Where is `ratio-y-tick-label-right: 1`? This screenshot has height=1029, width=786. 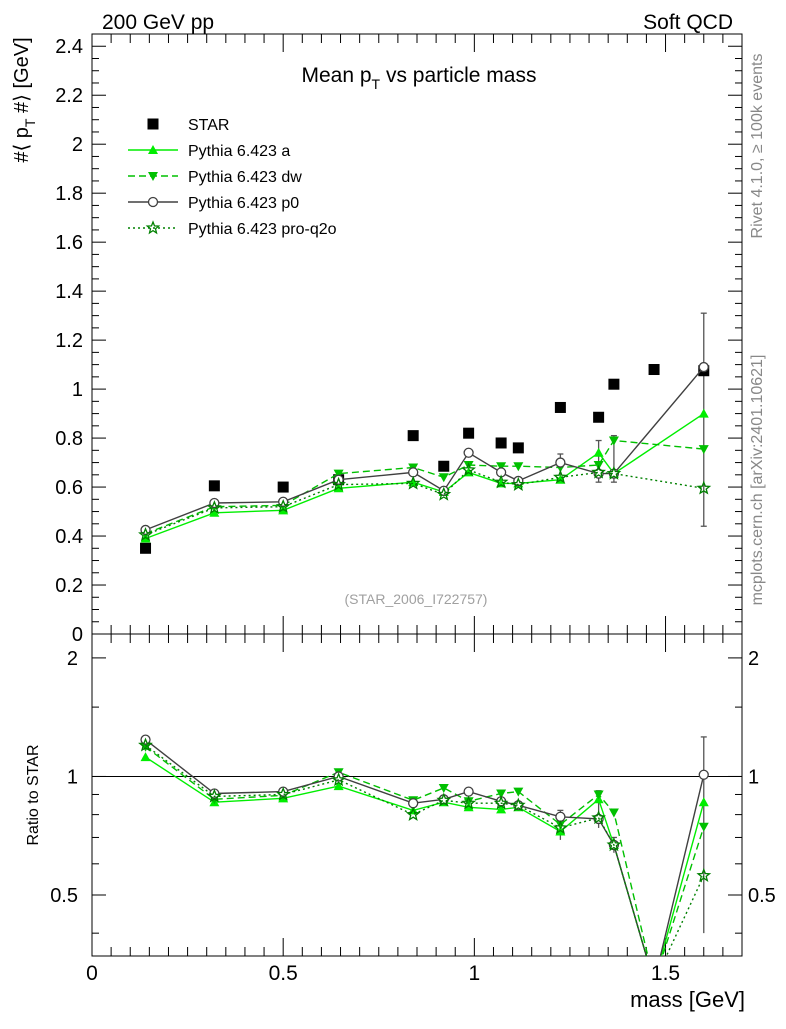 ratio-y-tick-label-right: 1 is located at coordinates (753, 777).